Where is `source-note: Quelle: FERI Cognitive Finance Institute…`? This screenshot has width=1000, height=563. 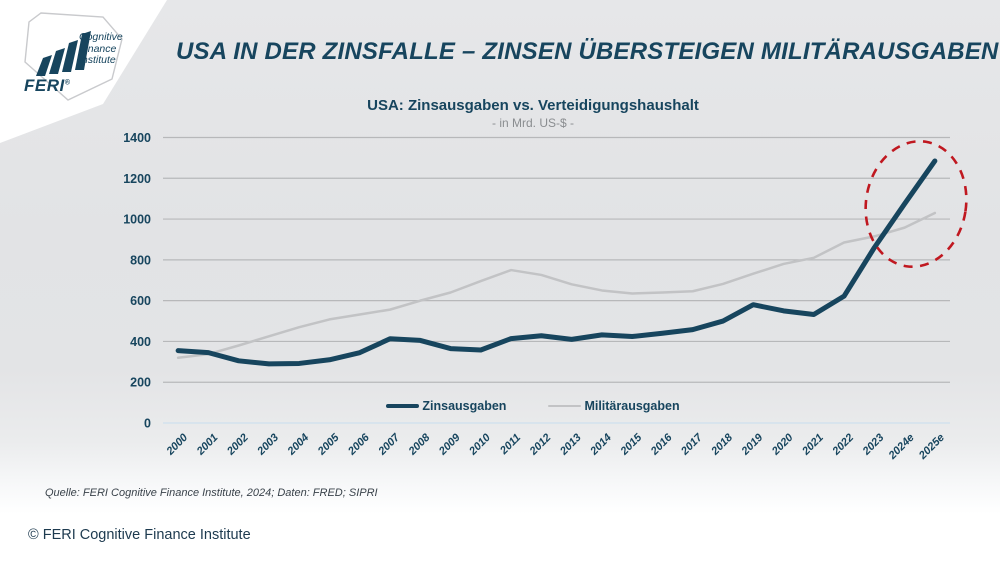
source-note: Quelle: FERI Cognitive Finance Institute… is located at coordinates (211, 493).